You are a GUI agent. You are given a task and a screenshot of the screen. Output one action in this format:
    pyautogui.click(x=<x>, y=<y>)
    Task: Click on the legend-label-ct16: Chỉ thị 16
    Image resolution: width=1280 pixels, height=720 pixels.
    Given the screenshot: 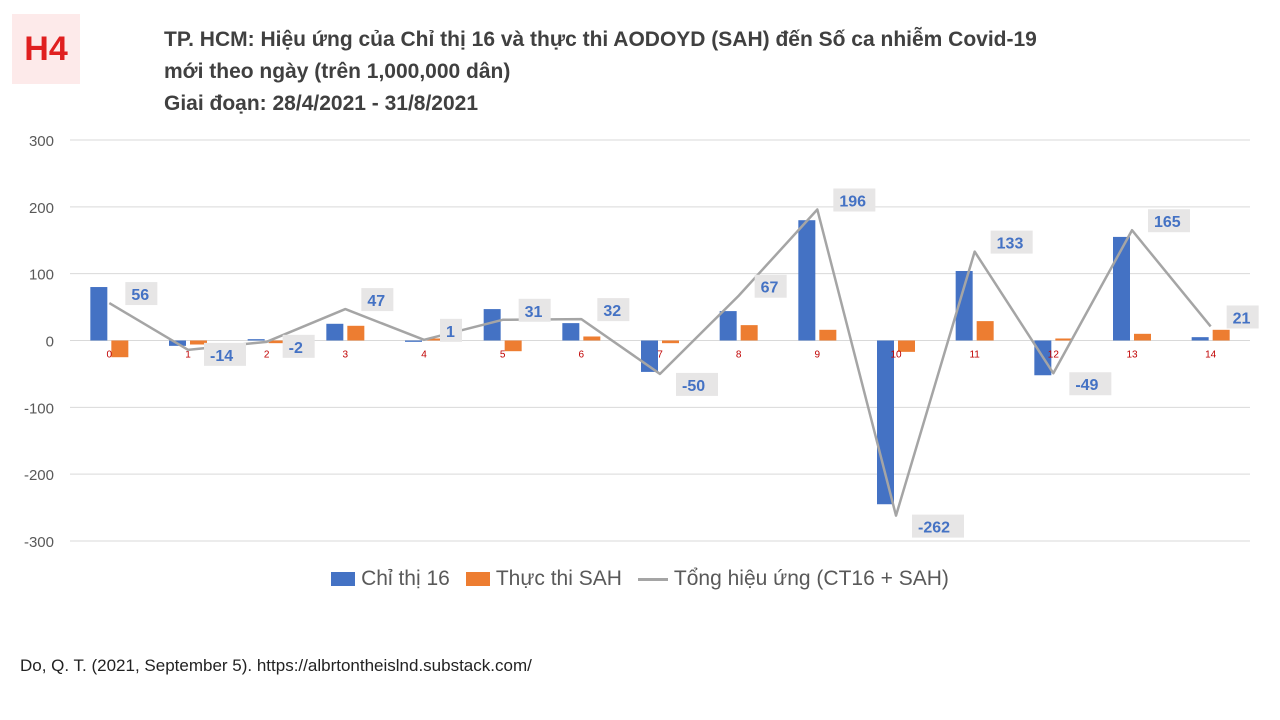 What is the action you would take?
    pyautogui.click(x=405, y=578)
    